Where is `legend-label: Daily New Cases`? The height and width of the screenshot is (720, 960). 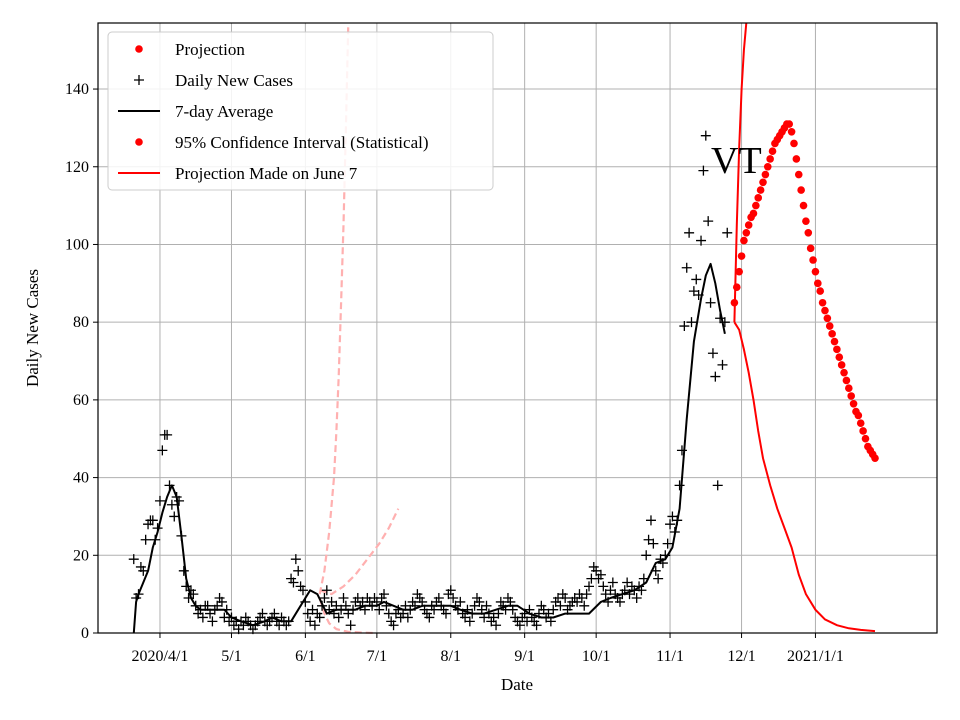 legend-label: Daily New Cases is located at coordinates (234, 80).